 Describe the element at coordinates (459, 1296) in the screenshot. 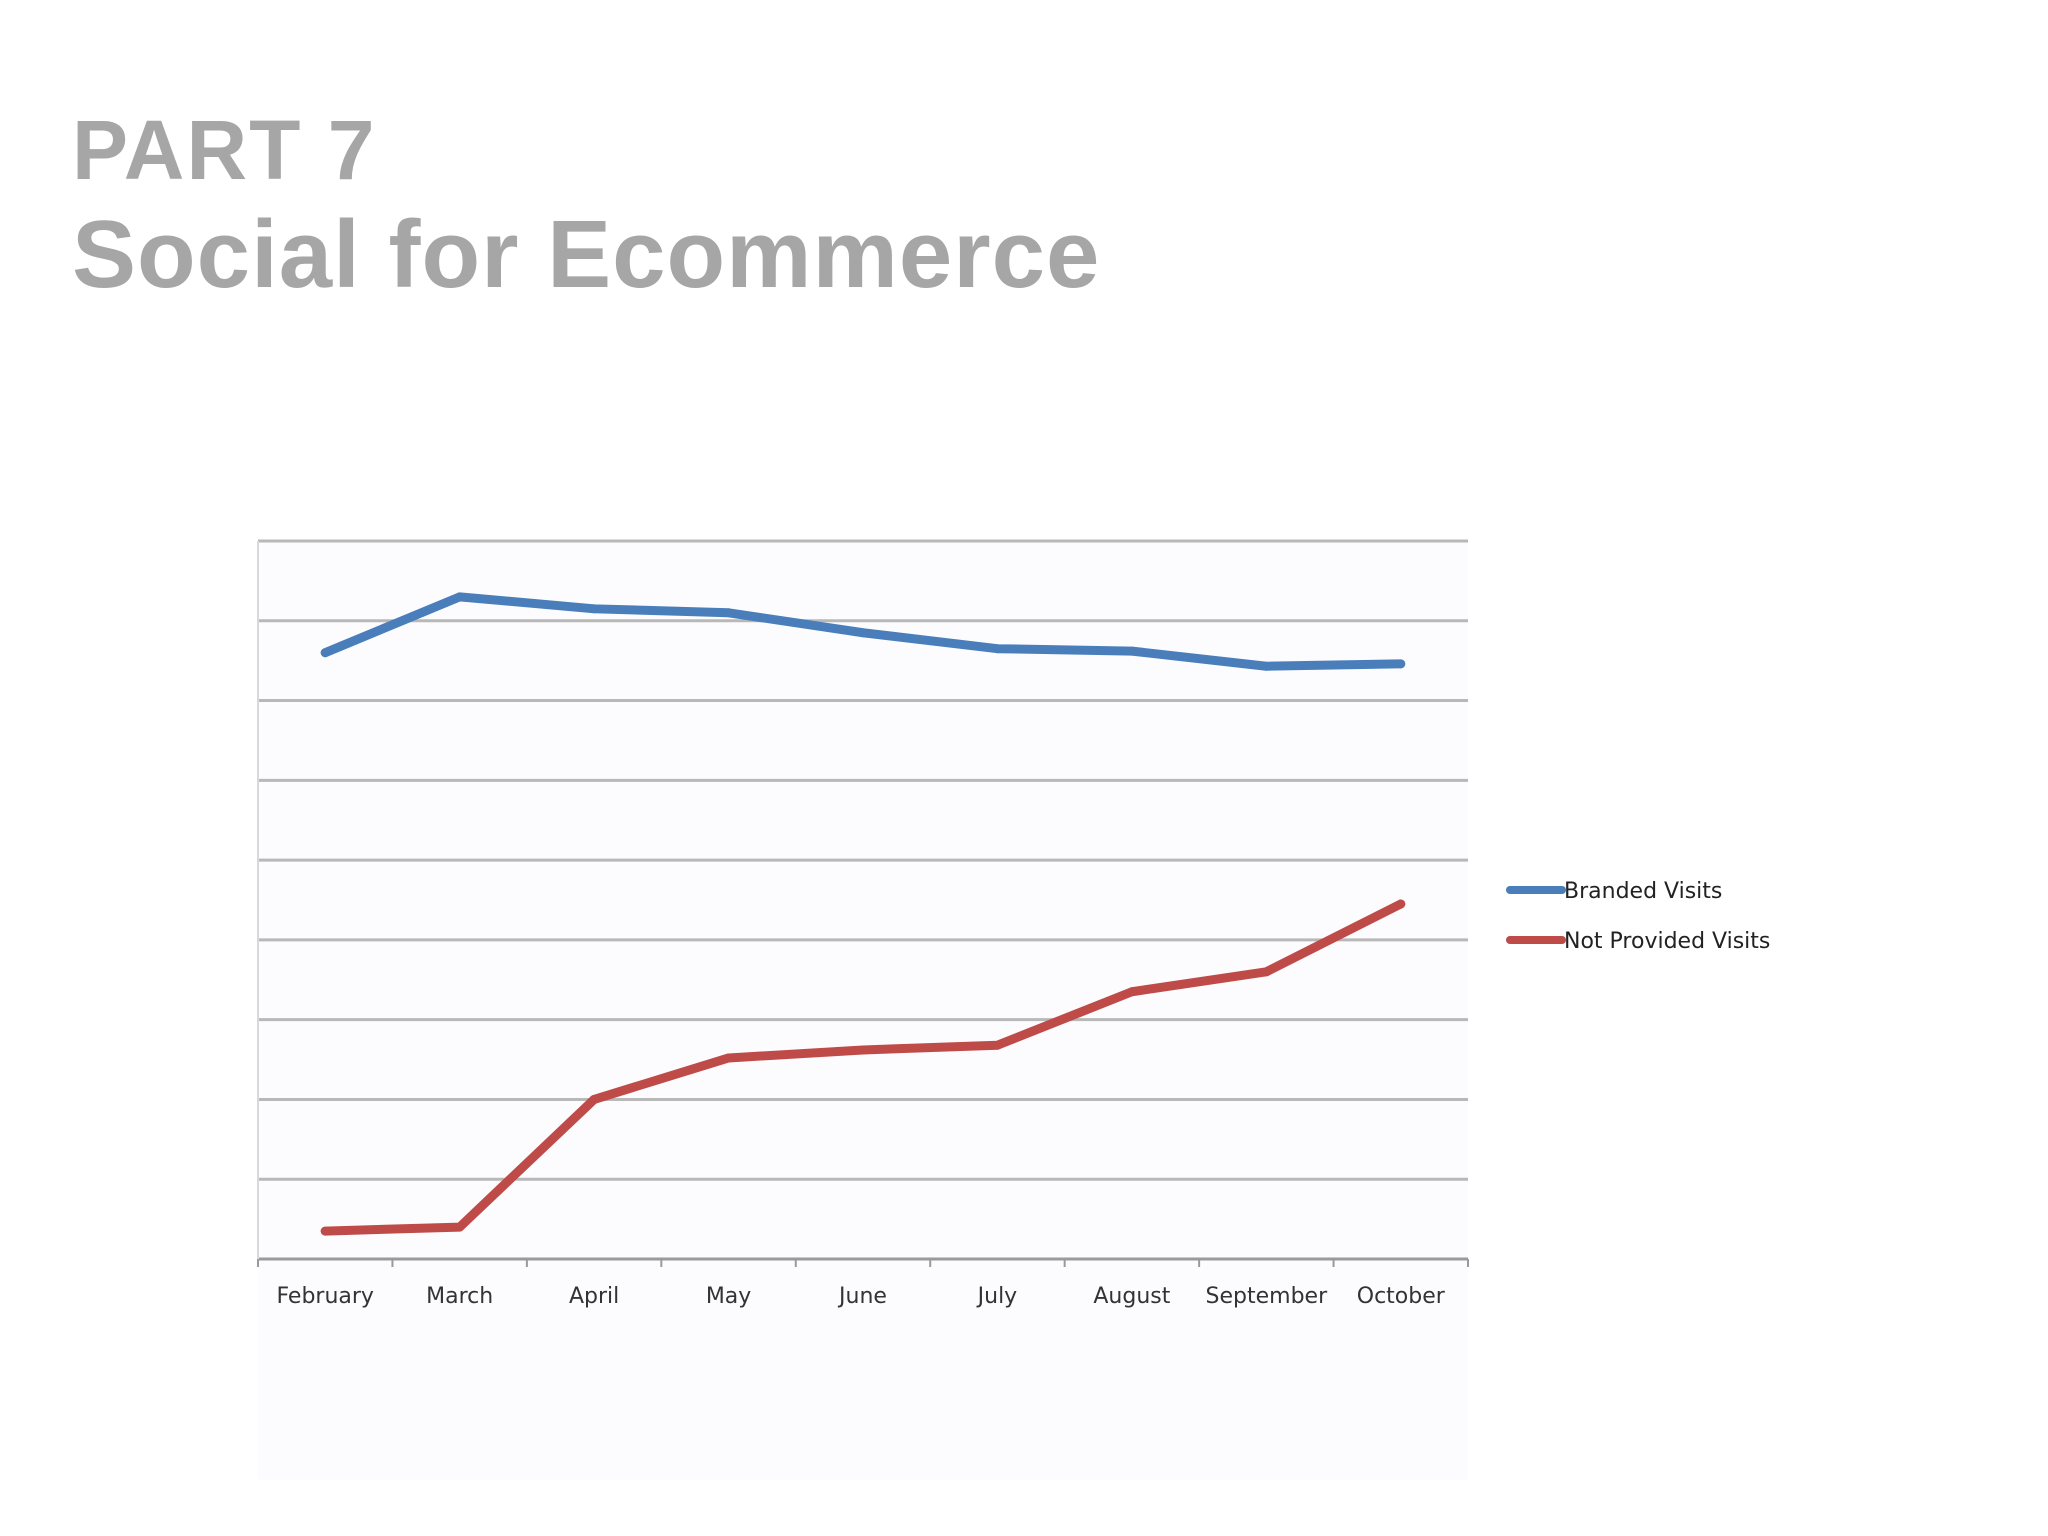

I see `x-tick-label: March` at that location.